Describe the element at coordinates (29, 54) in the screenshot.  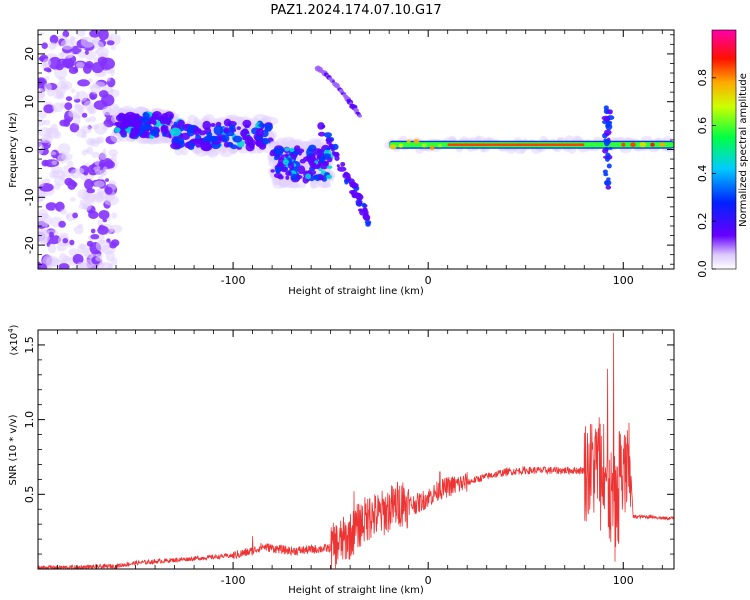
I see `y-tick-label: 20` at that location.